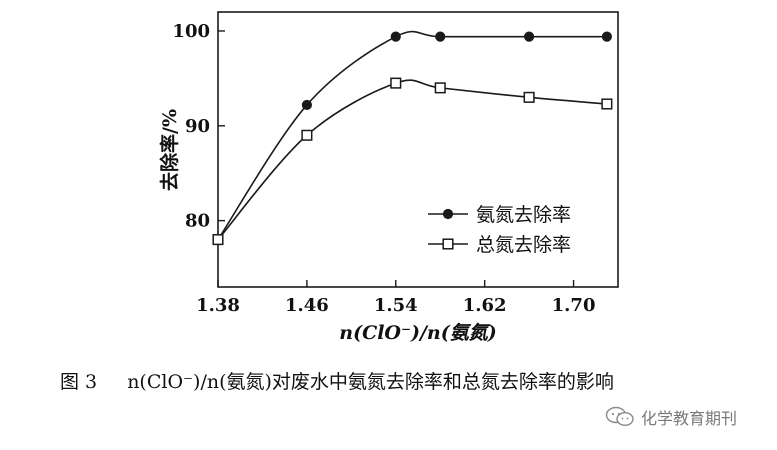 Image resolution: width=777 pixels, height=450 pixels. Describe the element at coordinates (197, 126) in the screenshot. I see `y-tick-label: 90` at that location.